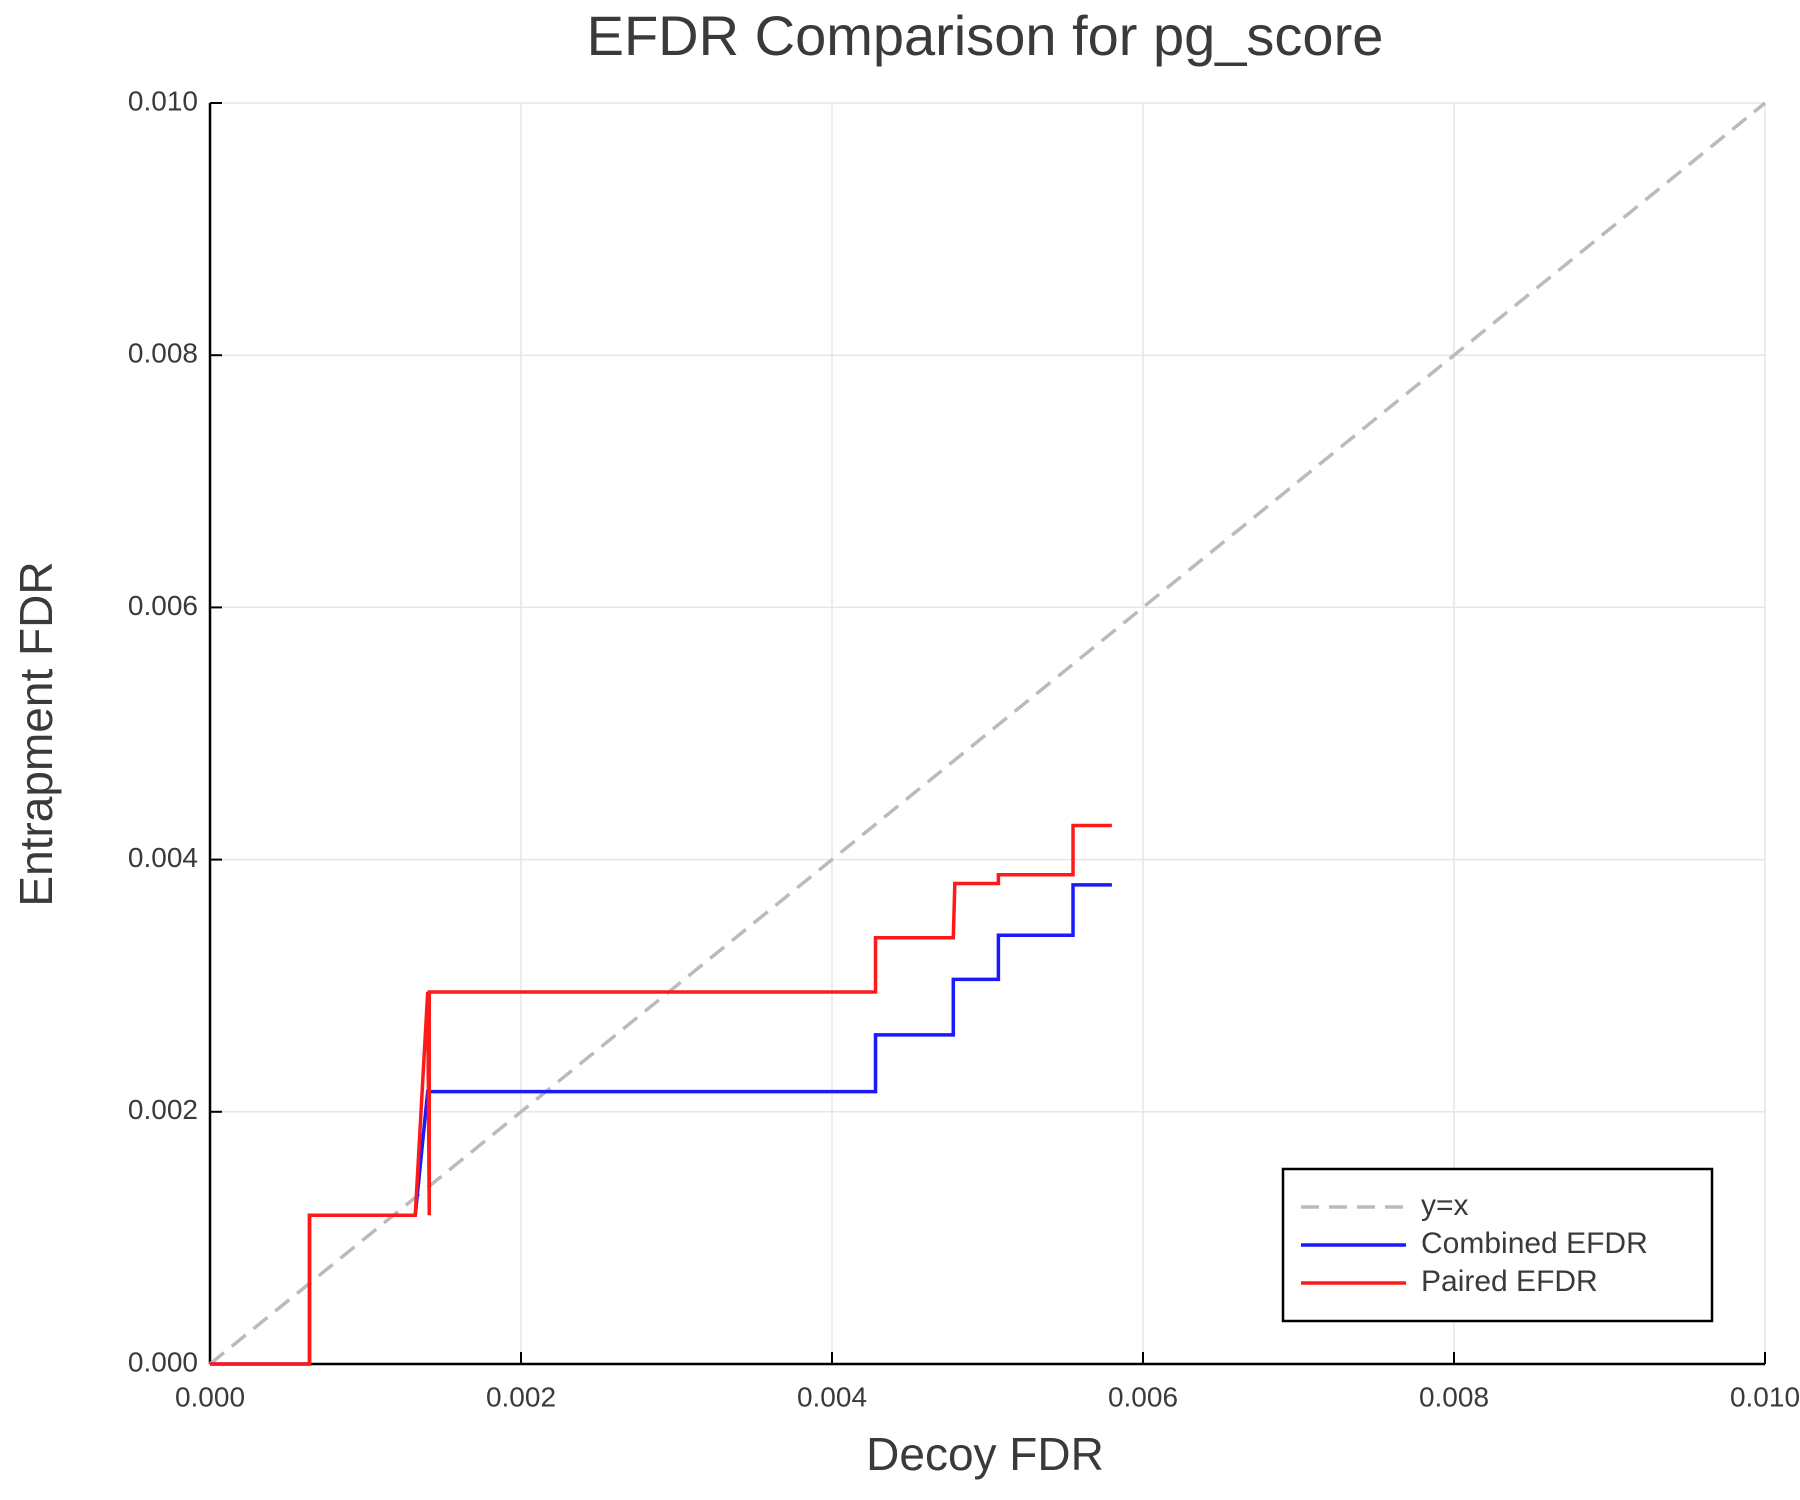 This screenshot has height=1500, width=1800. Describe the element at coordinates (985, 1454) in the screenshot. I see `x-axis-label: Decoy FDR` at that location.